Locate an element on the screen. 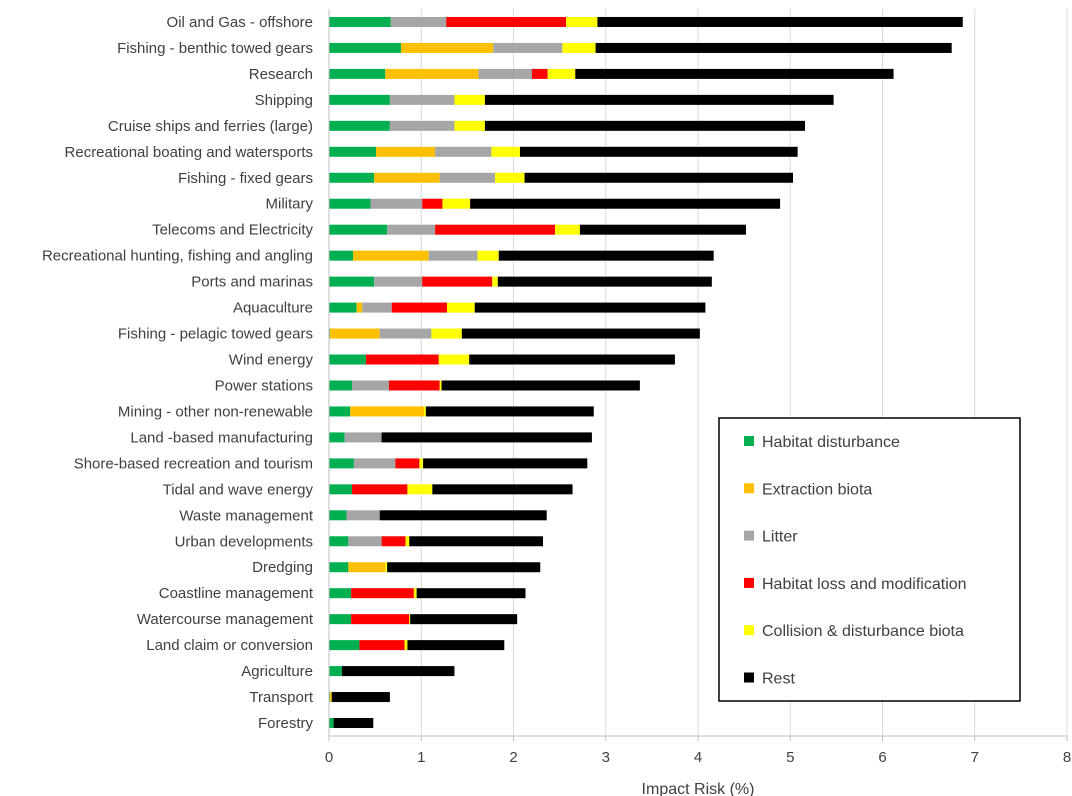 Image resolution: width=1072 pixels, height=796 pixels. legend-label: Extraction biota is located at coordinates (817, 489).